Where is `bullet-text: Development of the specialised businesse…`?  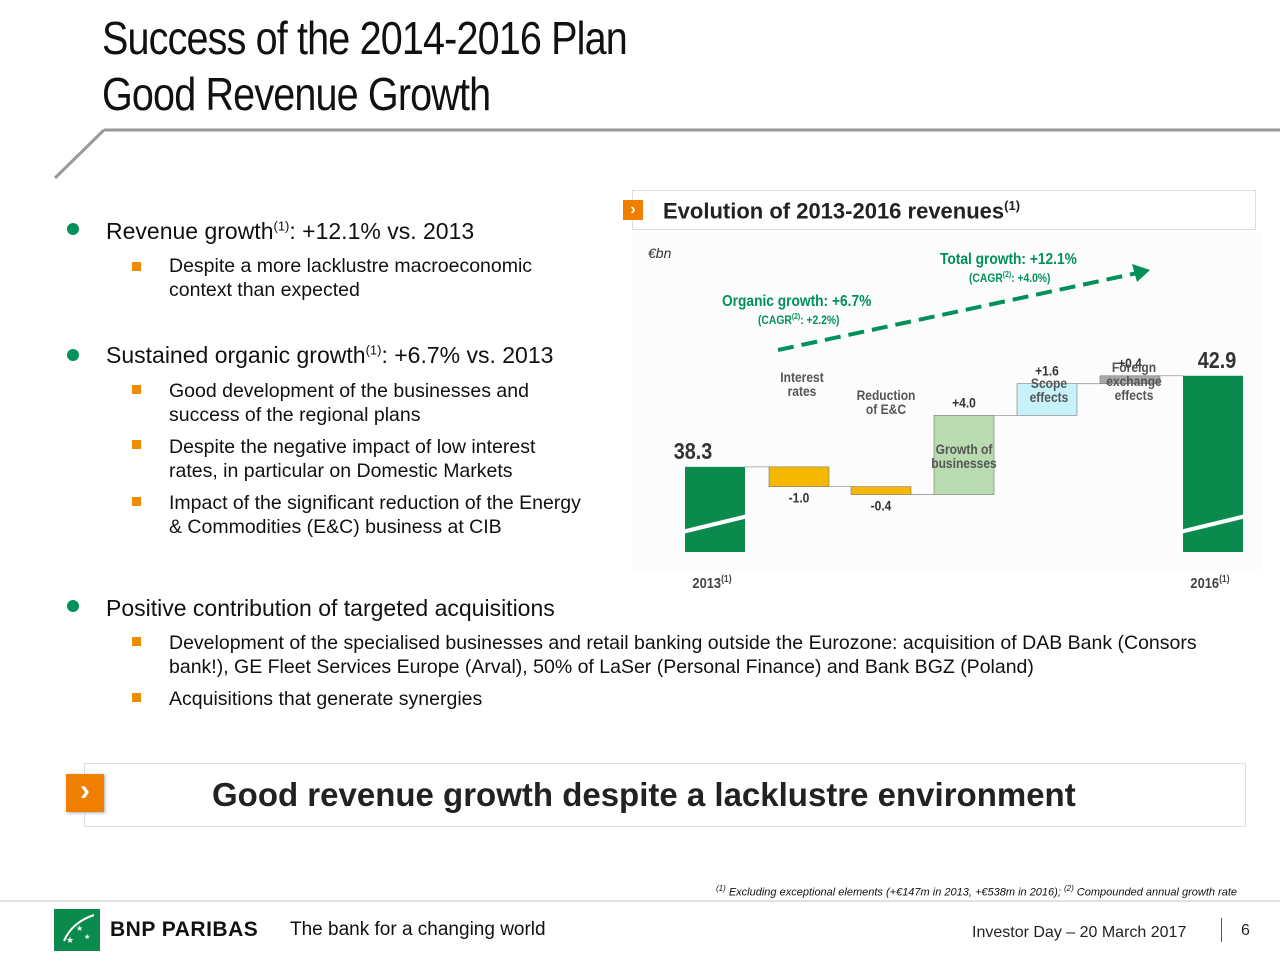
bullet-text: Development of the specialised businesse… is located at coordinates (683, 655).